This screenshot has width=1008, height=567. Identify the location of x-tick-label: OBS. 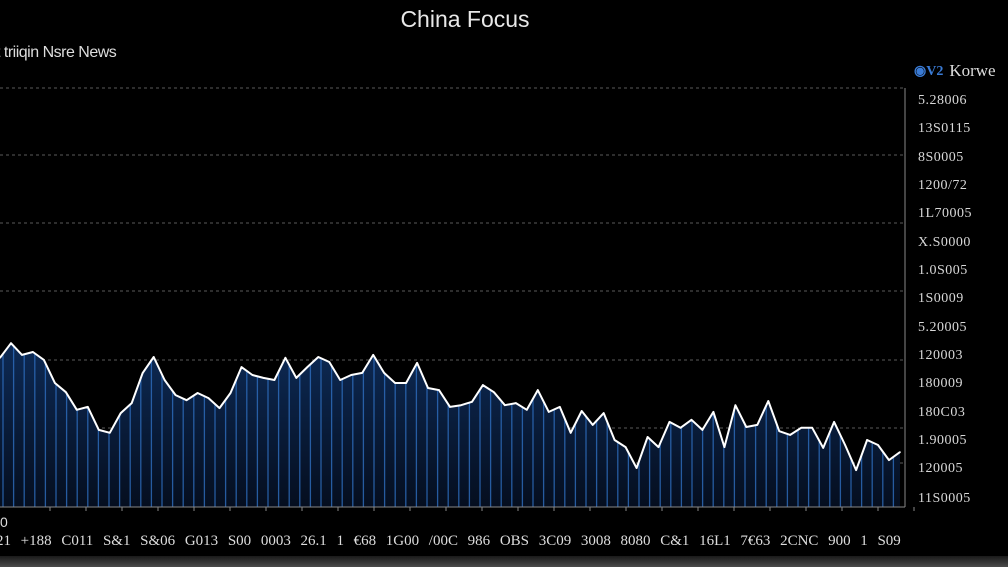
(514, 541).